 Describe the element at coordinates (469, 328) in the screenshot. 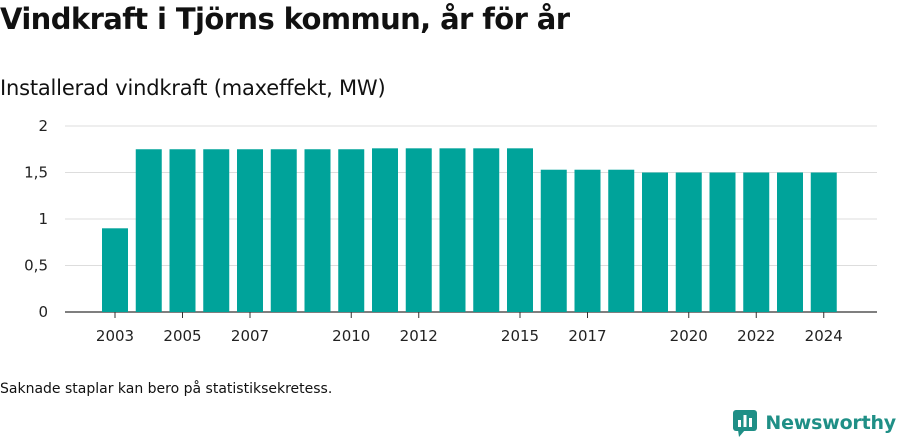

I see `x-axis-ticks: 2003 2005 2007 2010 2012 2015 2017 2020 2022 2024` at that location.